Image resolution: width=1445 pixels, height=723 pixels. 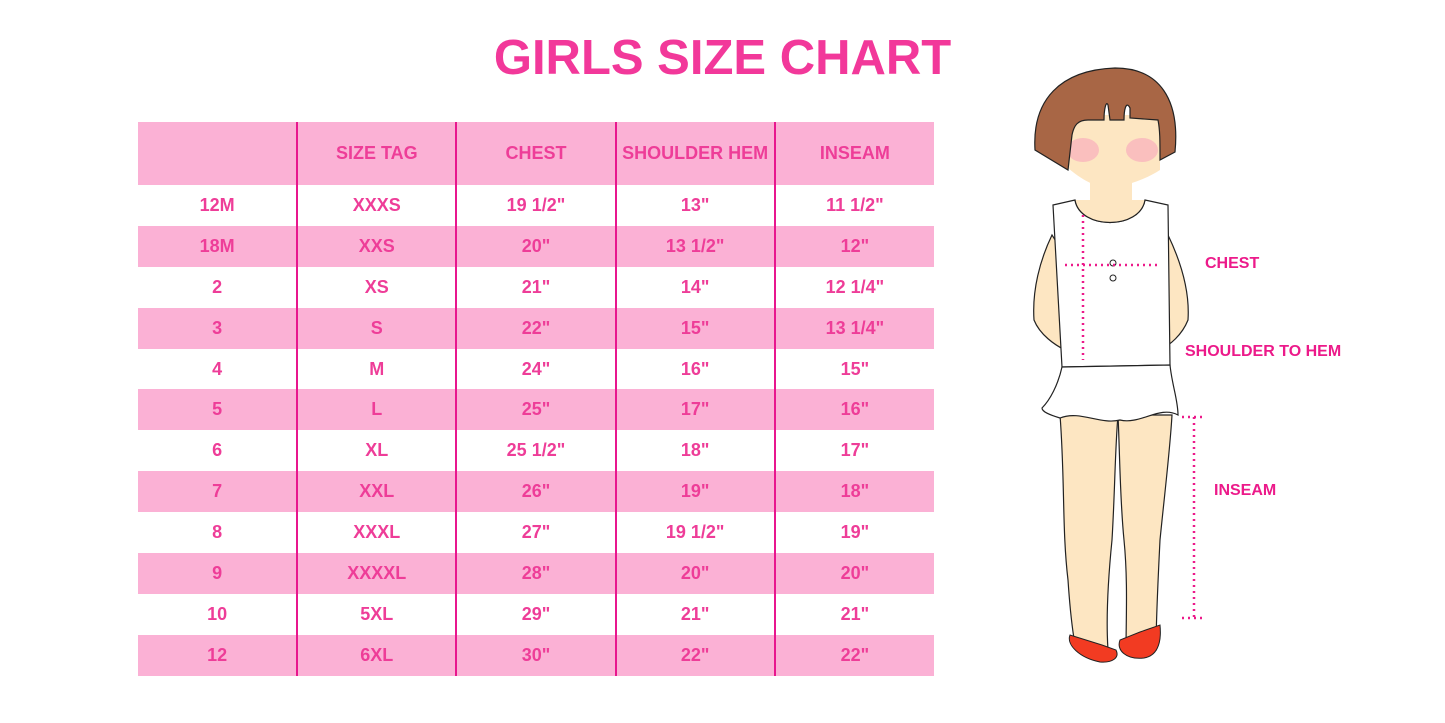 I want to click on column-header: SHOULDER HEM, so click(x=694, y=153).